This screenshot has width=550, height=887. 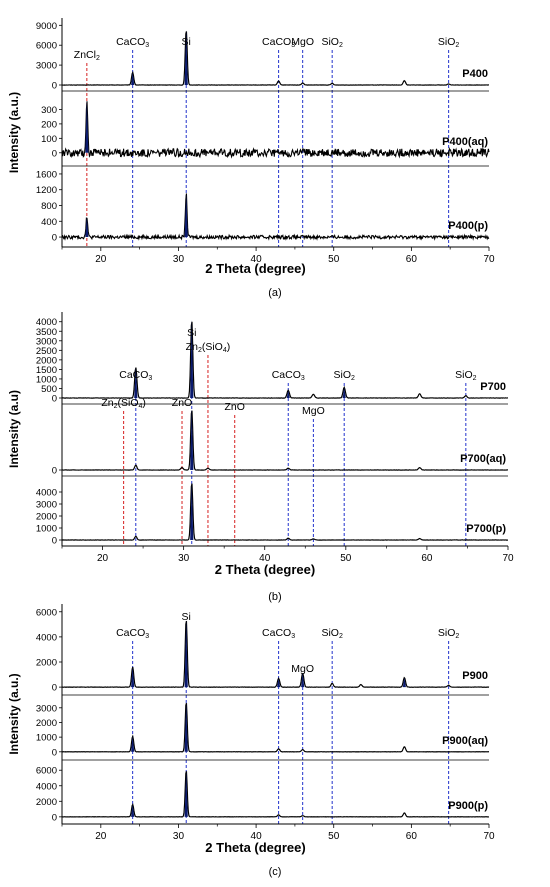 I want to click on xrd-trace-P900(aq), so click(x=275, y=727).